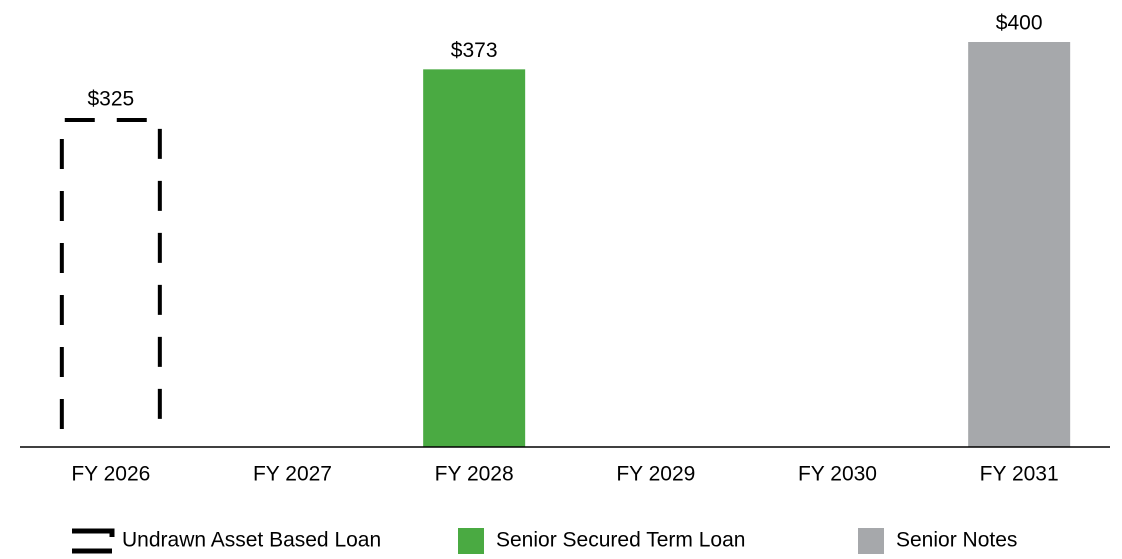 The width and height of the screenshot is (1122, 559). Describe the element at coordinates (1019, 474) in the screenshot. I see `x-tick-label: FY 2031` at that location.